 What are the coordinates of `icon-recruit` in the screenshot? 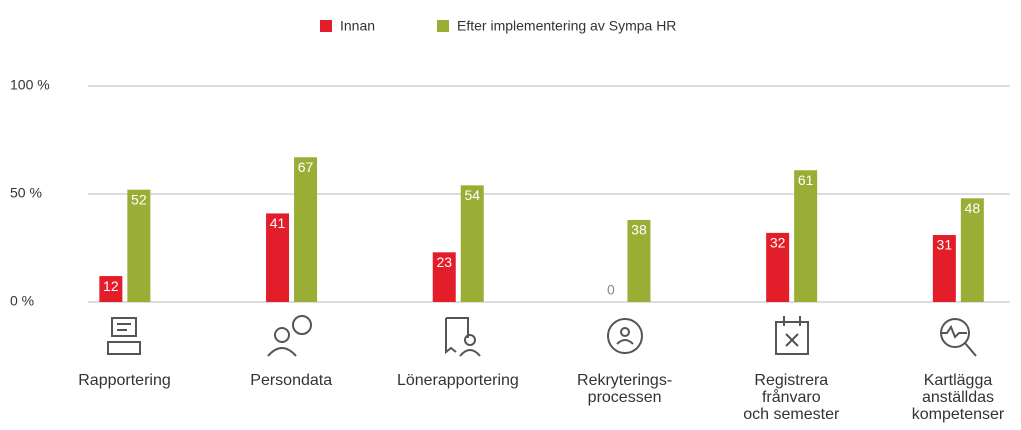 It's located at (625, 336).